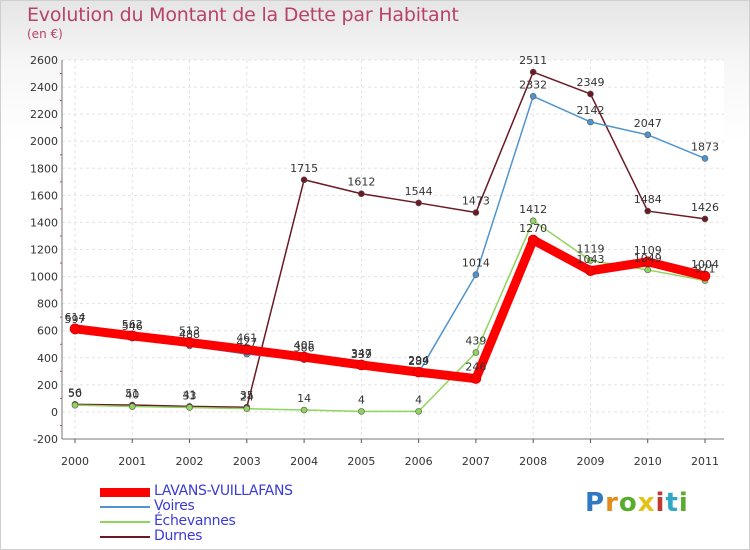 This screenshot has width=750, height=550. I want to click on data-label-2: 50, so click(75, 393).